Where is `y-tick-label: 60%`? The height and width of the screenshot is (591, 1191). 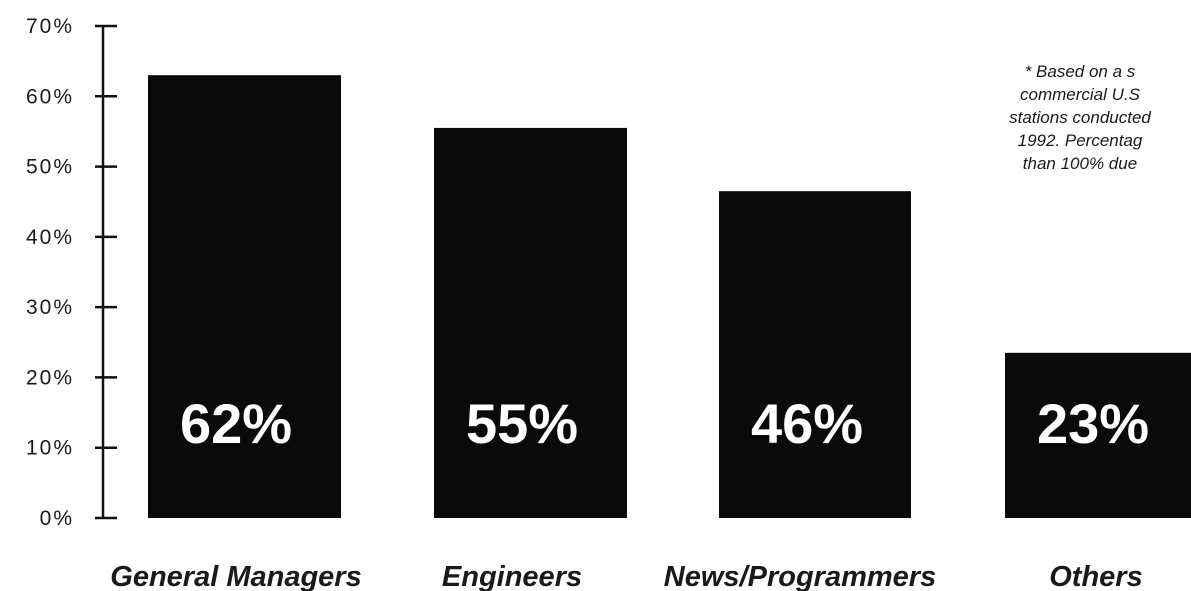
y-tick-label: 60% is located at coordinates (50, 96).